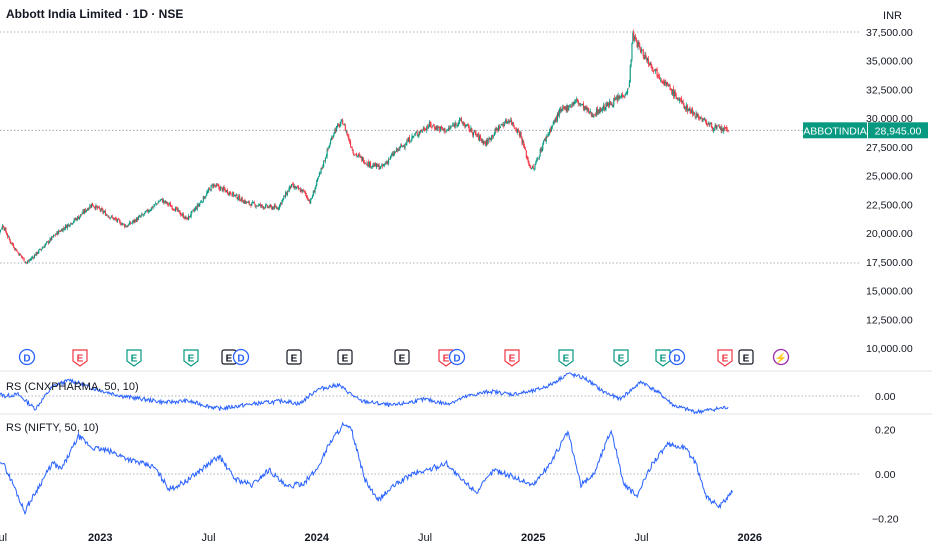 The height and width of the screenshot is (550, 932). I want to click on rs-cnxpharma-pane: RS (CNXPHARMA, 50, 10), so click(430, 393).